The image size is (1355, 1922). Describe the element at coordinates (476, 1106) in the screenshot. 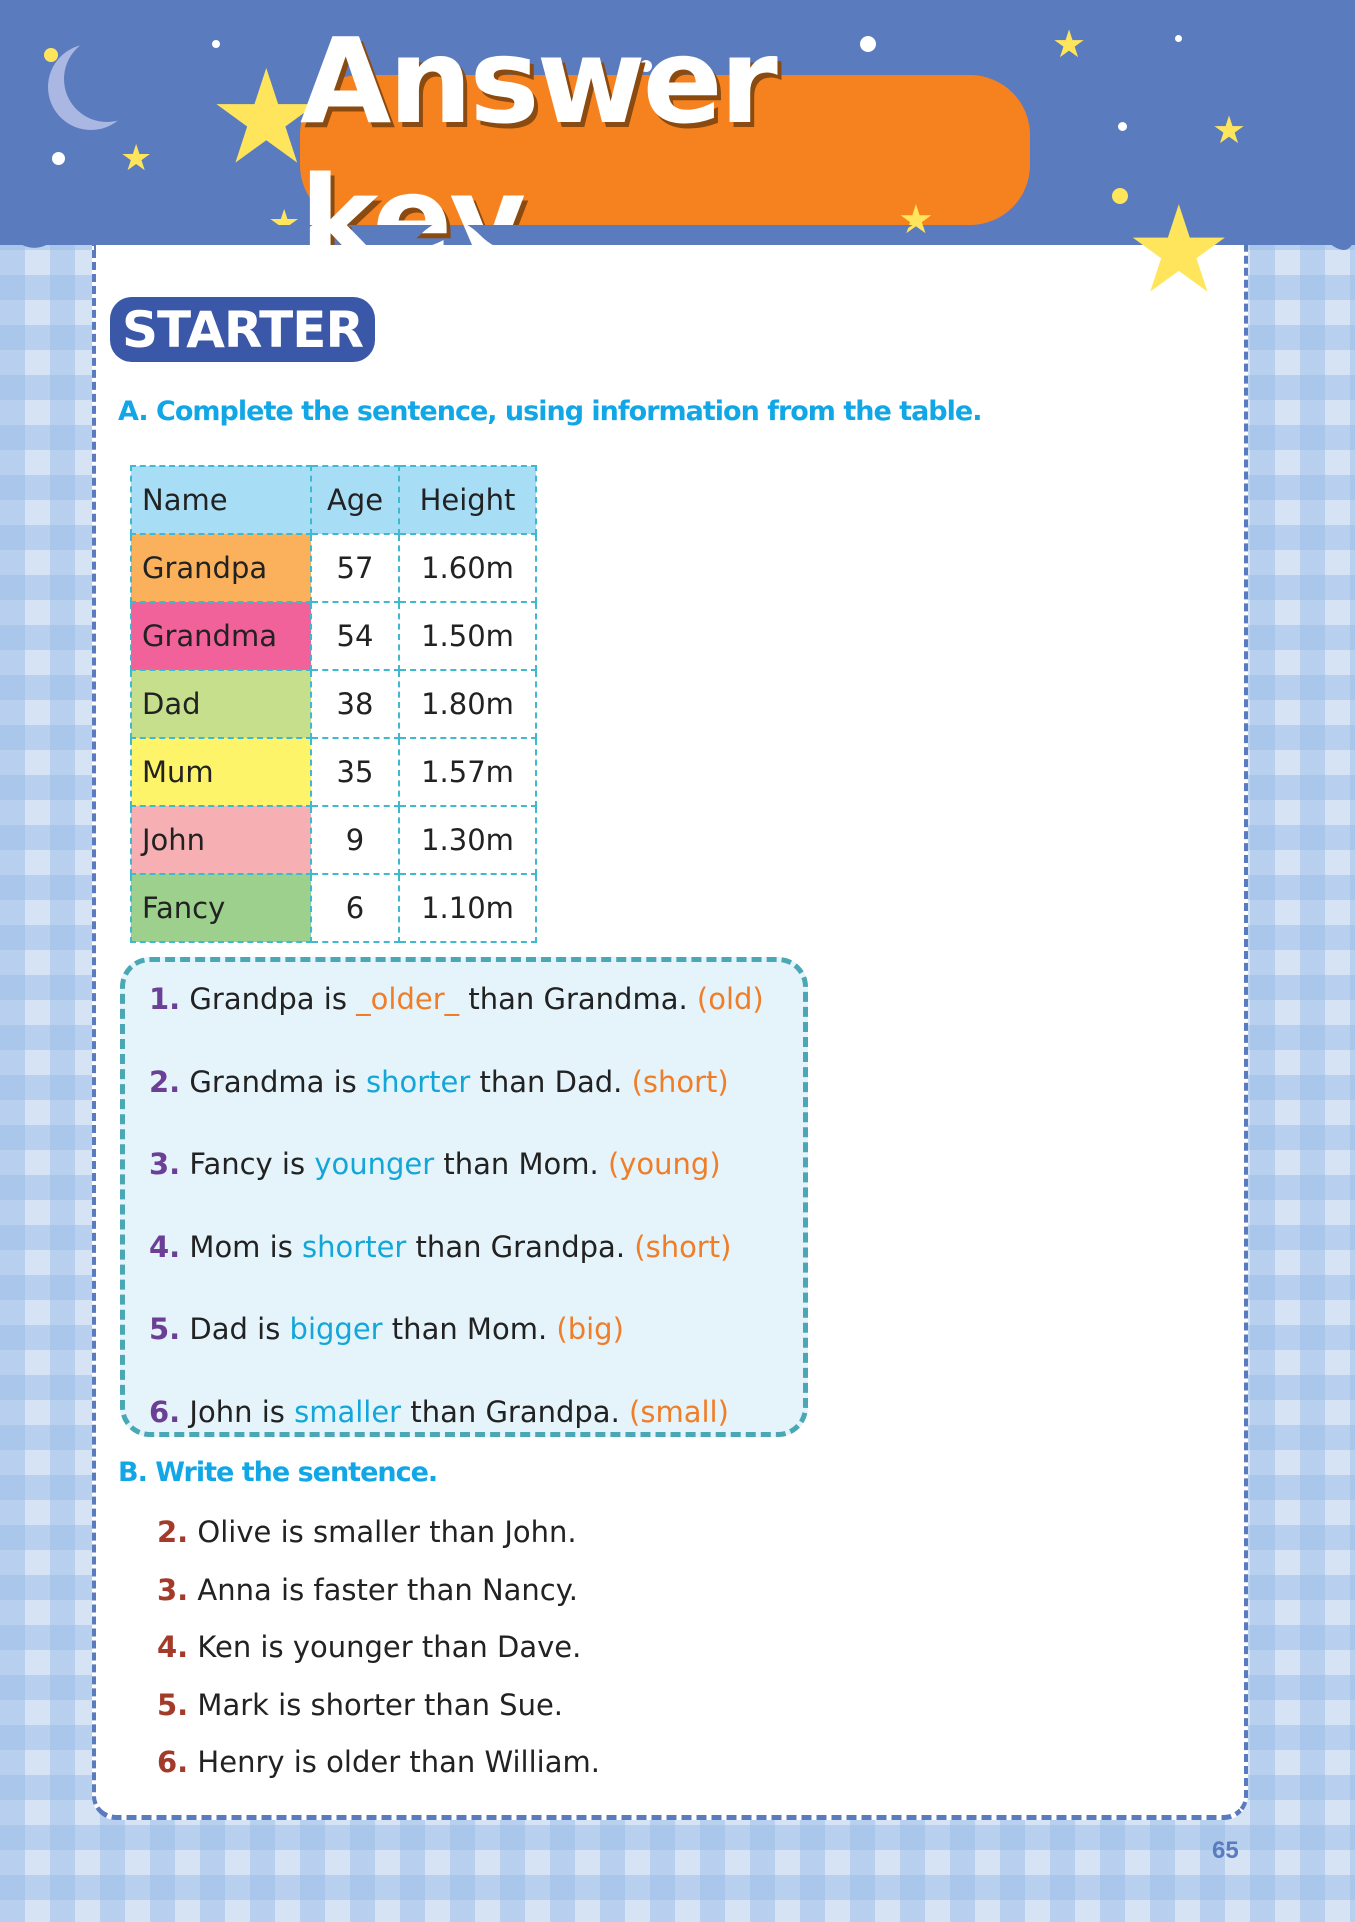

I see `answer-item: 2. Grandma is shorter than Dad. (short)` at that location.